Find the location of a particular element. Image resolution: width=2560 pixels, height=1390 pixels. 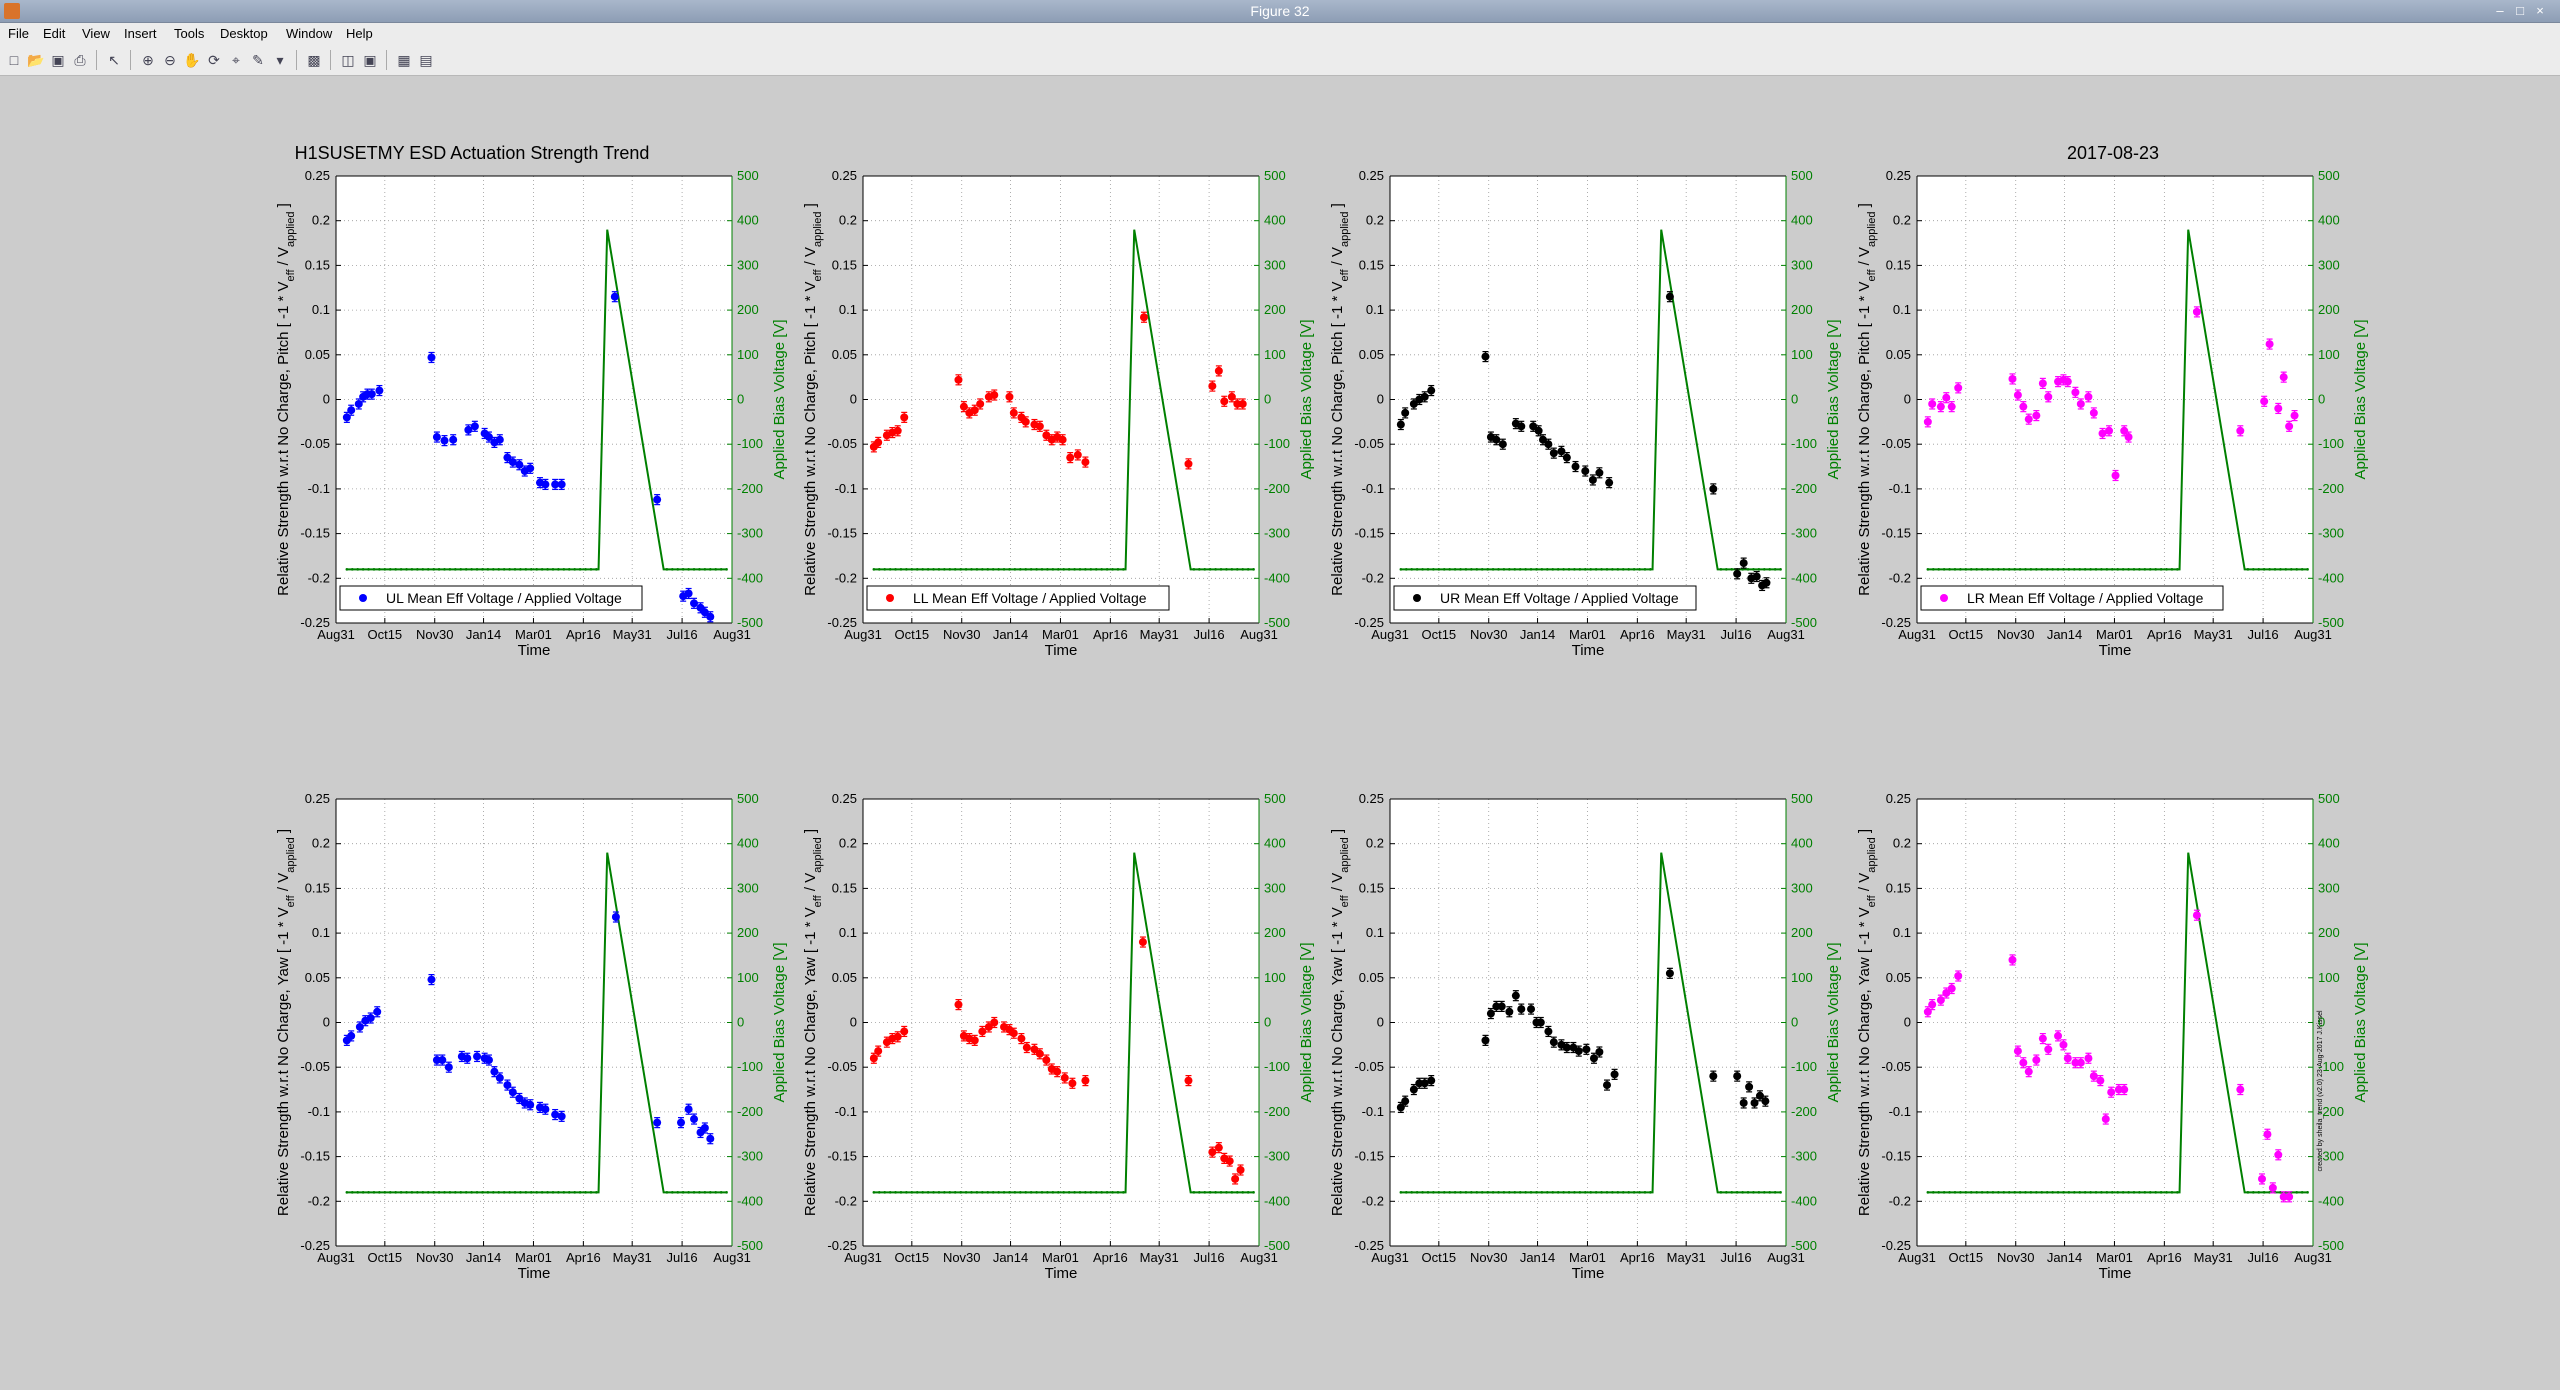

y2-tick-label: 500 is located at coordinates (1802, 175).